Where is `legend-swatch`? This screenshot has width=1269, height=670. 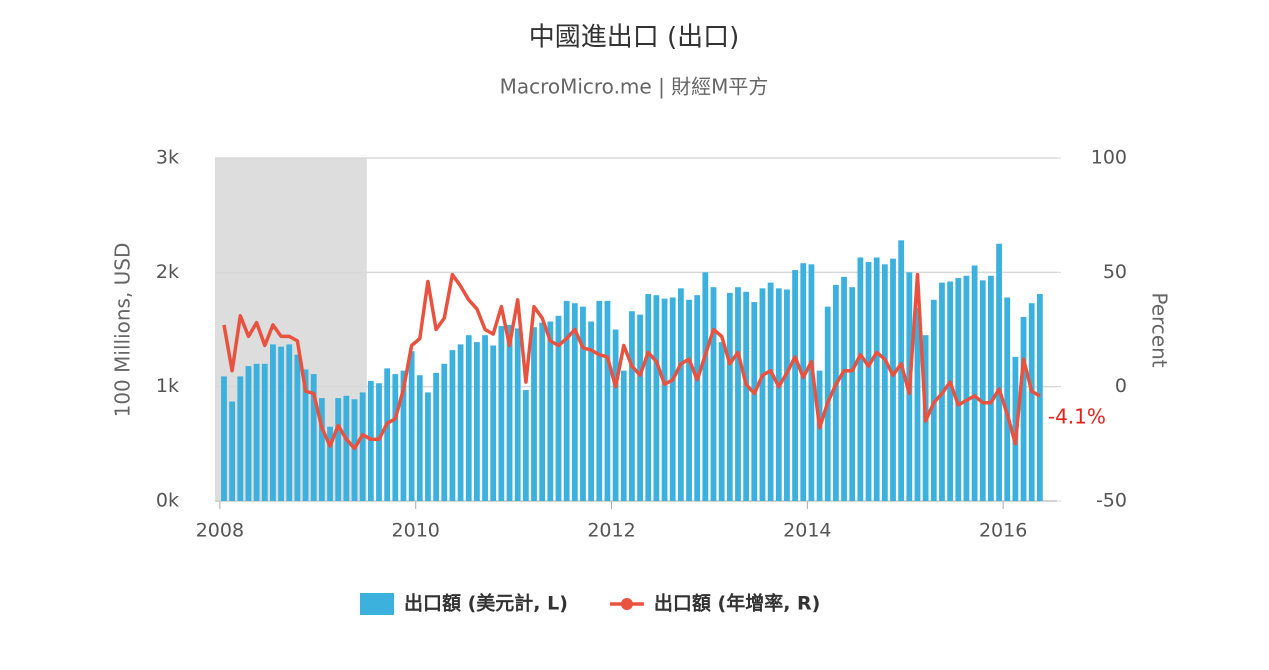
legend-swatch is located at coordinates (626, 604).